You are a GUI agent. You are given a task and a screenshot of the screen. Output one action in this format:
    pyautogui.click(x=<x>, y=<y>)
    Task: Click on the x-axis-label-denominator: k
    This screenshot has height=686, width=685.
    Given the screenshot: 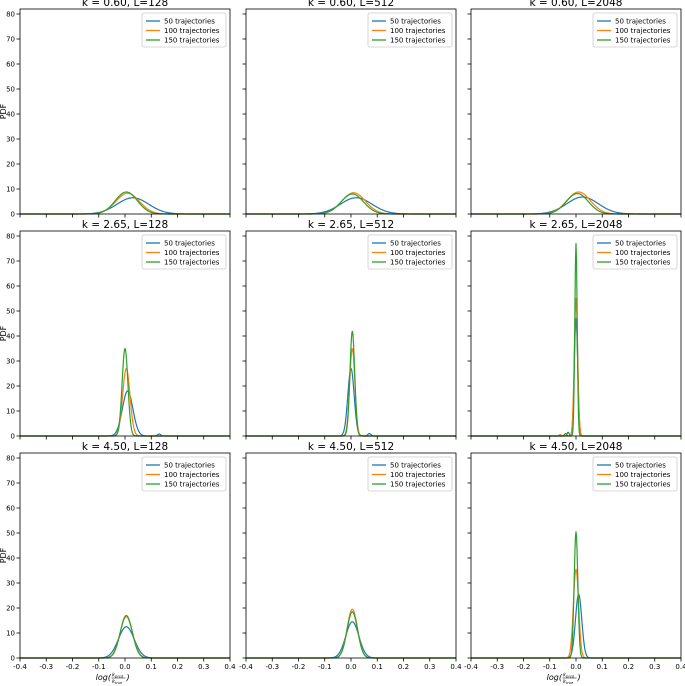 What is the action you would take?
    pyautogui.click(x=114, y=682)
    